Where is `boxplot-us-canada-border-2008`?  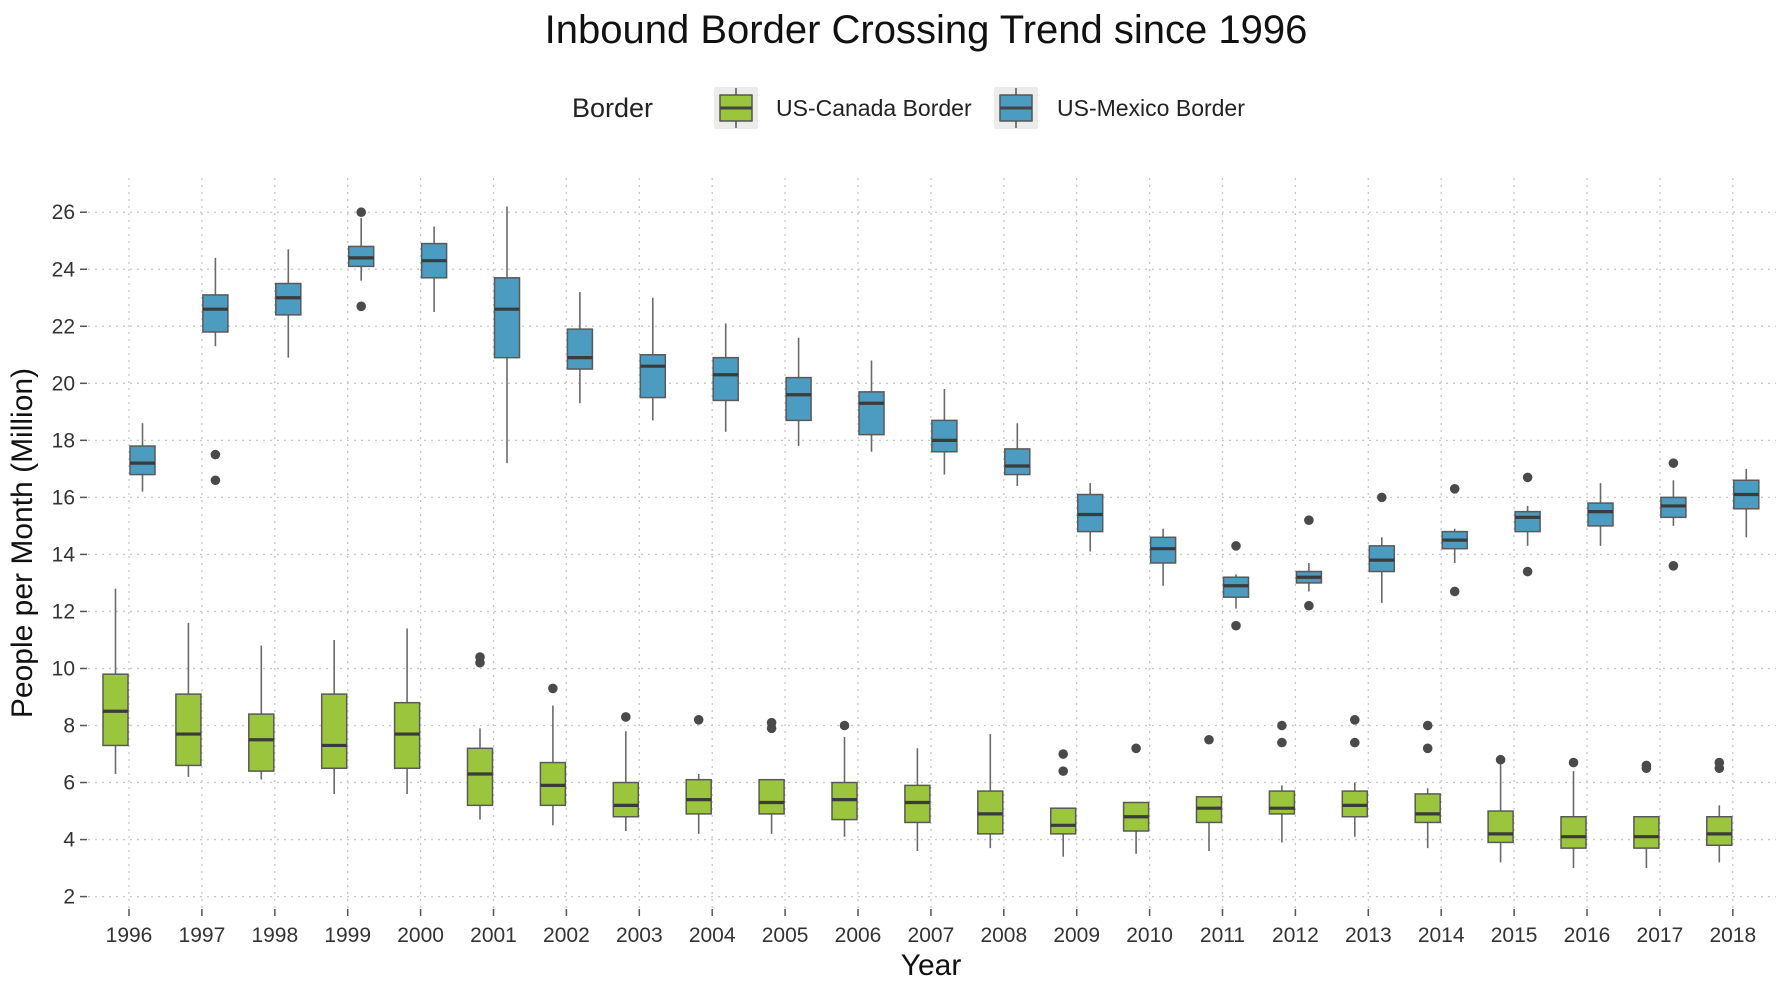 boxplot-us-canada-border-2008 is located at coordinates (990, 791).